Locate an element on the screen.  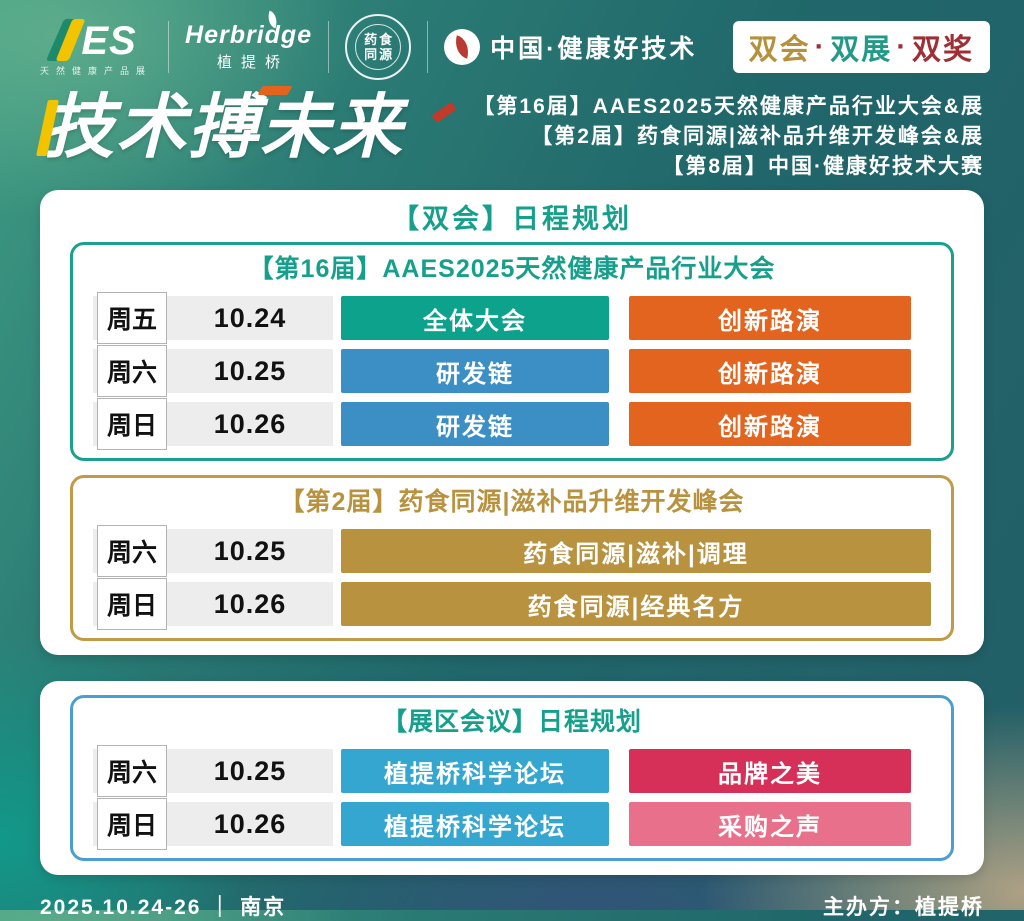
badge-item: 双会 is located at coordinates (779, 50).